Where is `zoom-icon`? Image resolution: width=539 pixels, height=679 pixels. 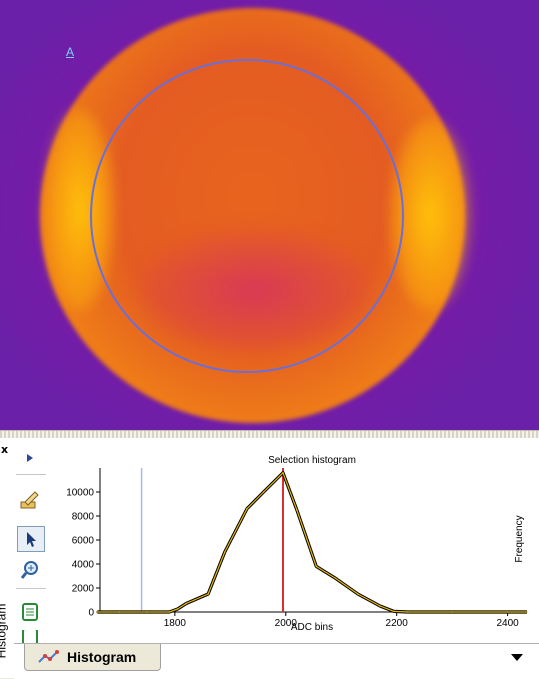
zoom-icon is located at coordinates (30, 570).